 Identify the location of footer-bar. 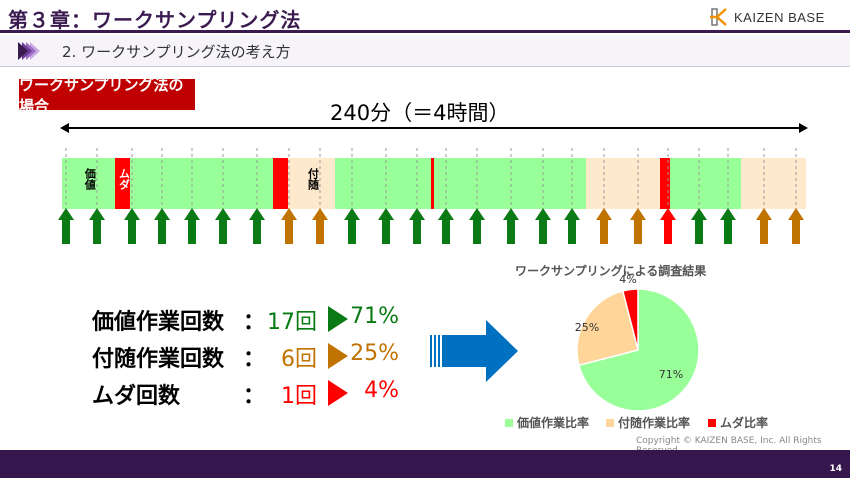
(425, 464).